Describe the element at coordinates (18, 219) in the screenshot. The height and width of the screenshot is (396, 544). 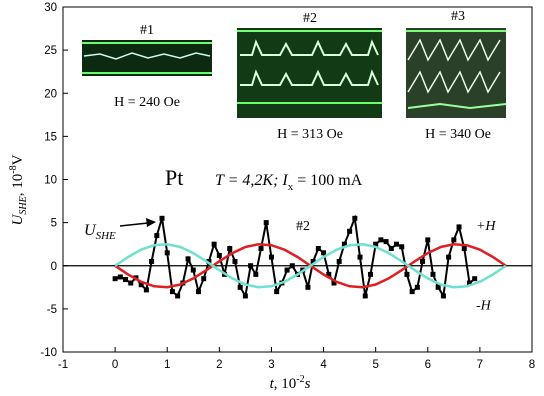
I see `y-label-part: U` at that location.